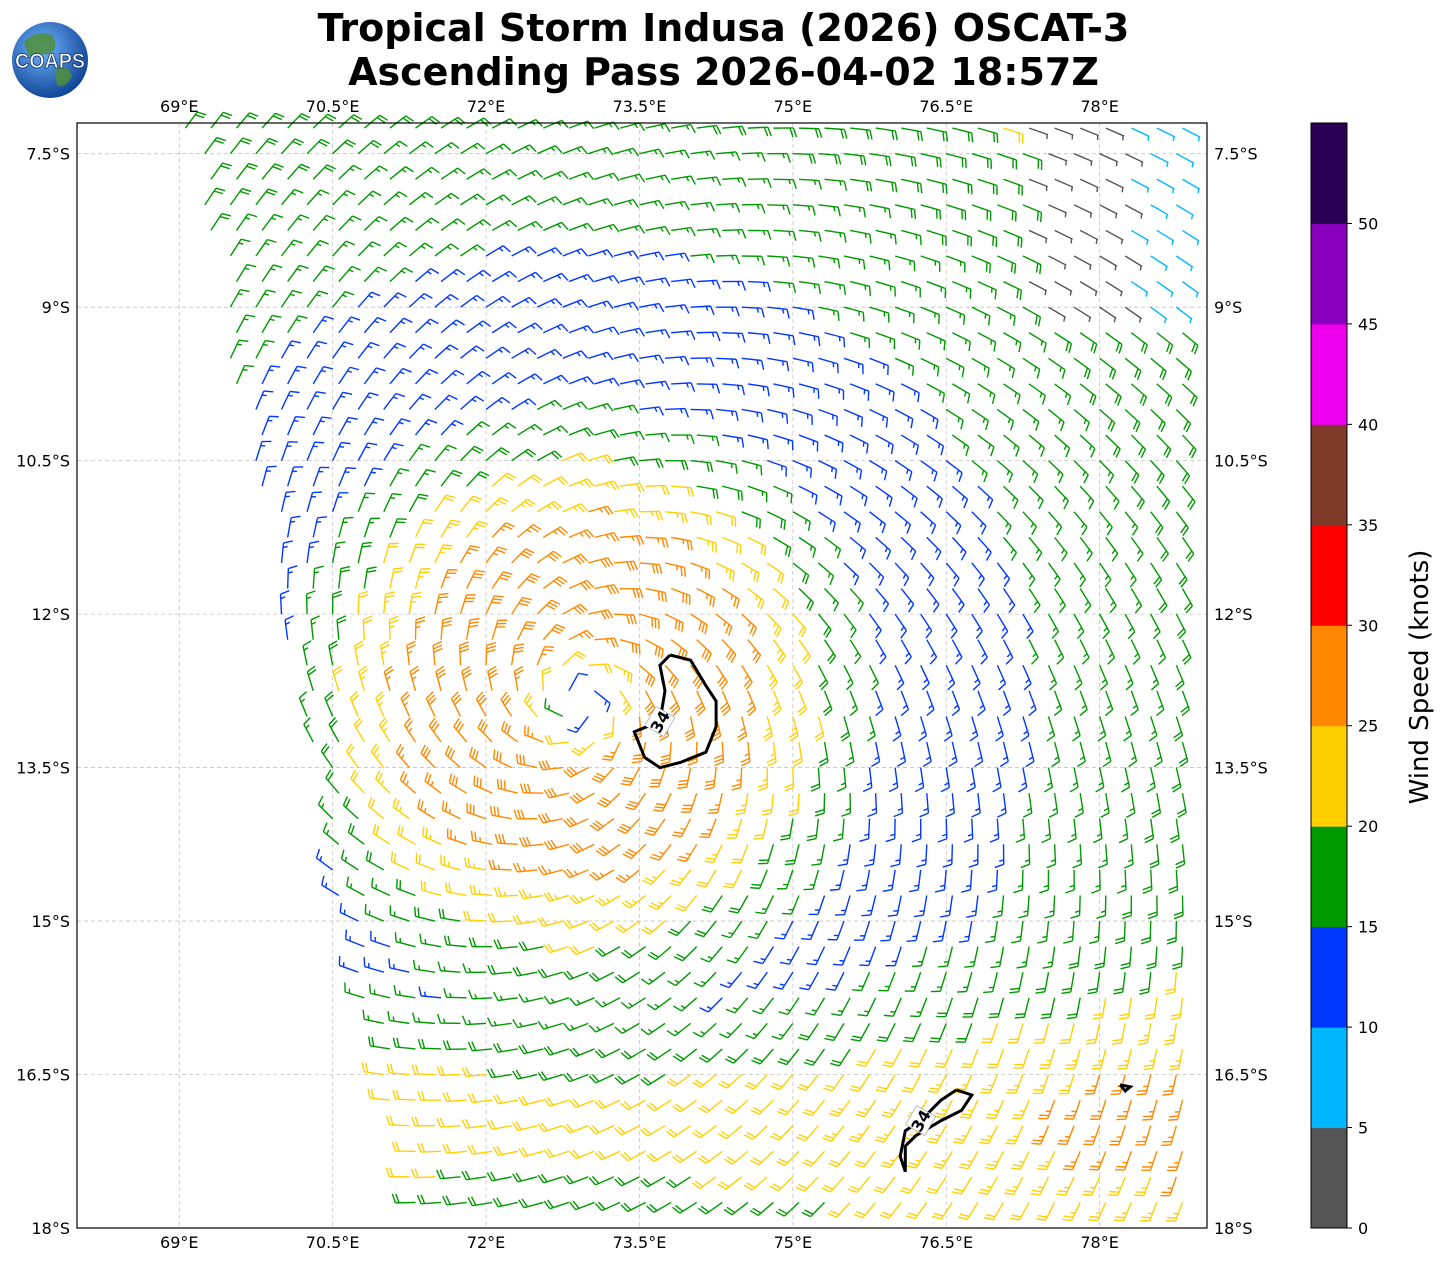 The height and width of the screenshot is (1264, 1447). I want to click on lat-tick-label: 9°S, so click(56, 307).